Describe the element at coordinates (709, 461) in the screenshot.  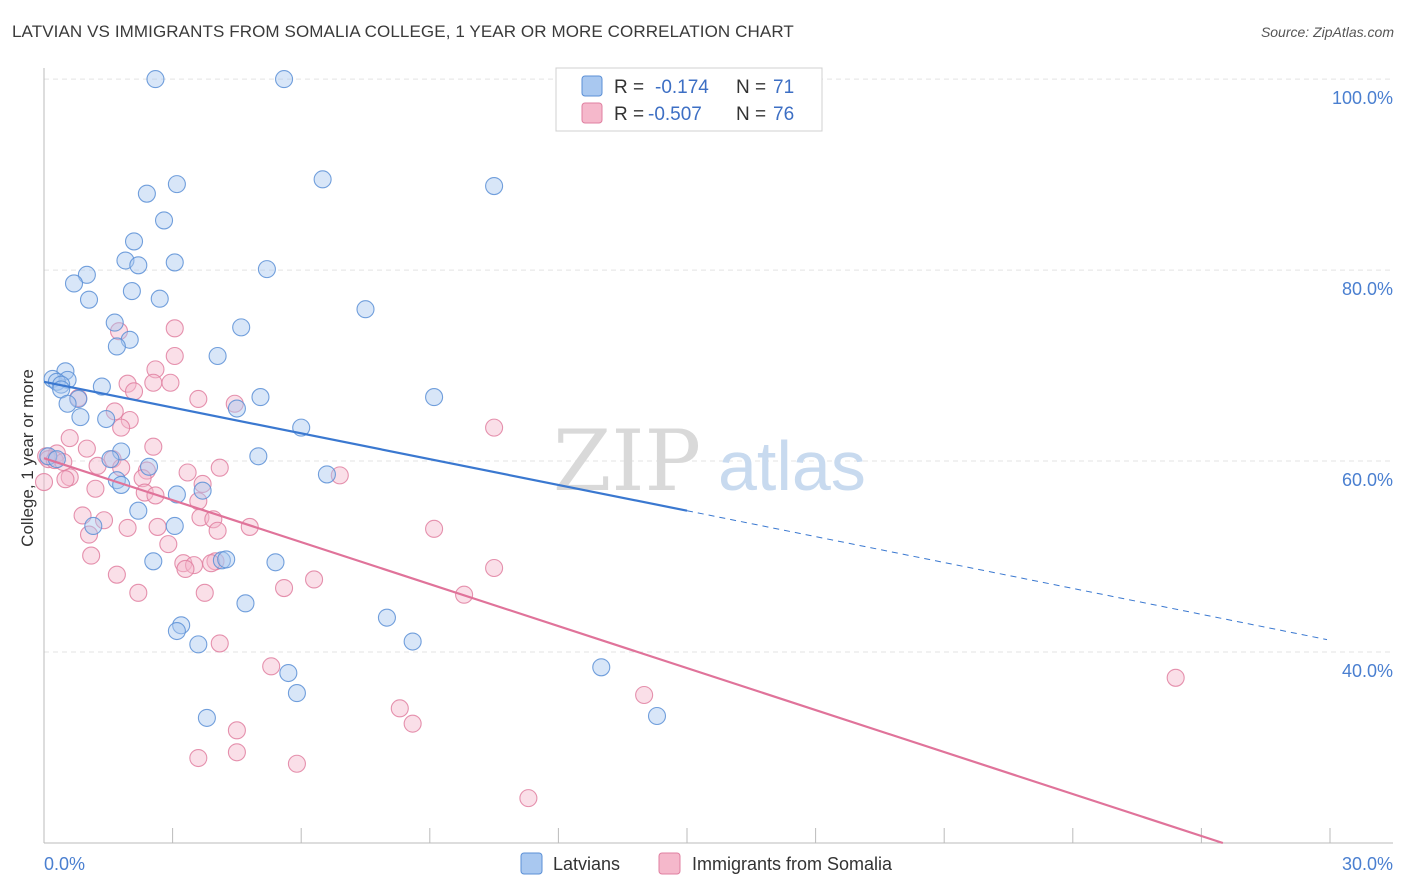
I see `watermark: ZIP atlas` at that location.